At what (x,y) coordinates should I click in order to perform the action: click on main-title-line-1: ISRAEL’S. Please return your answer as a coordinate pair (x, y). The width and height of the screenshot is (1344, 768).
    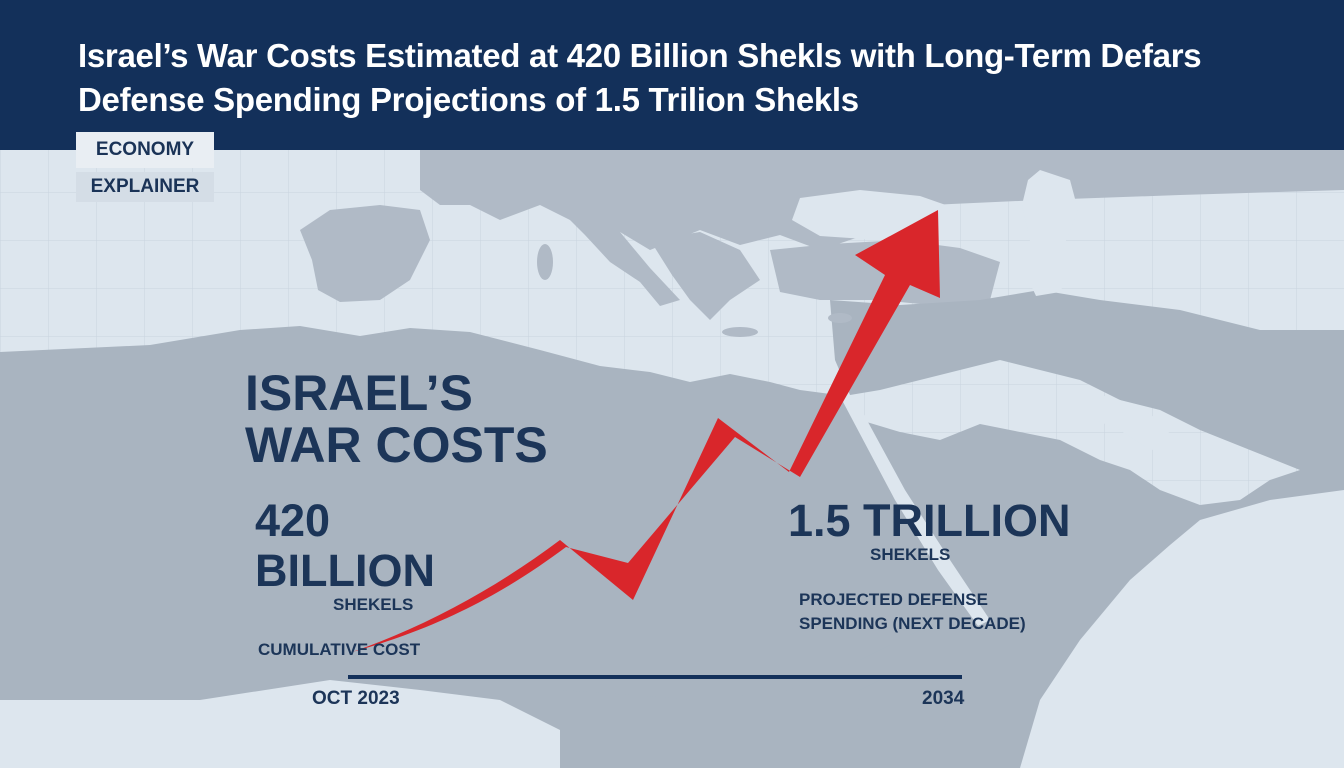
    Looking at the image, I should click on (359, 393).